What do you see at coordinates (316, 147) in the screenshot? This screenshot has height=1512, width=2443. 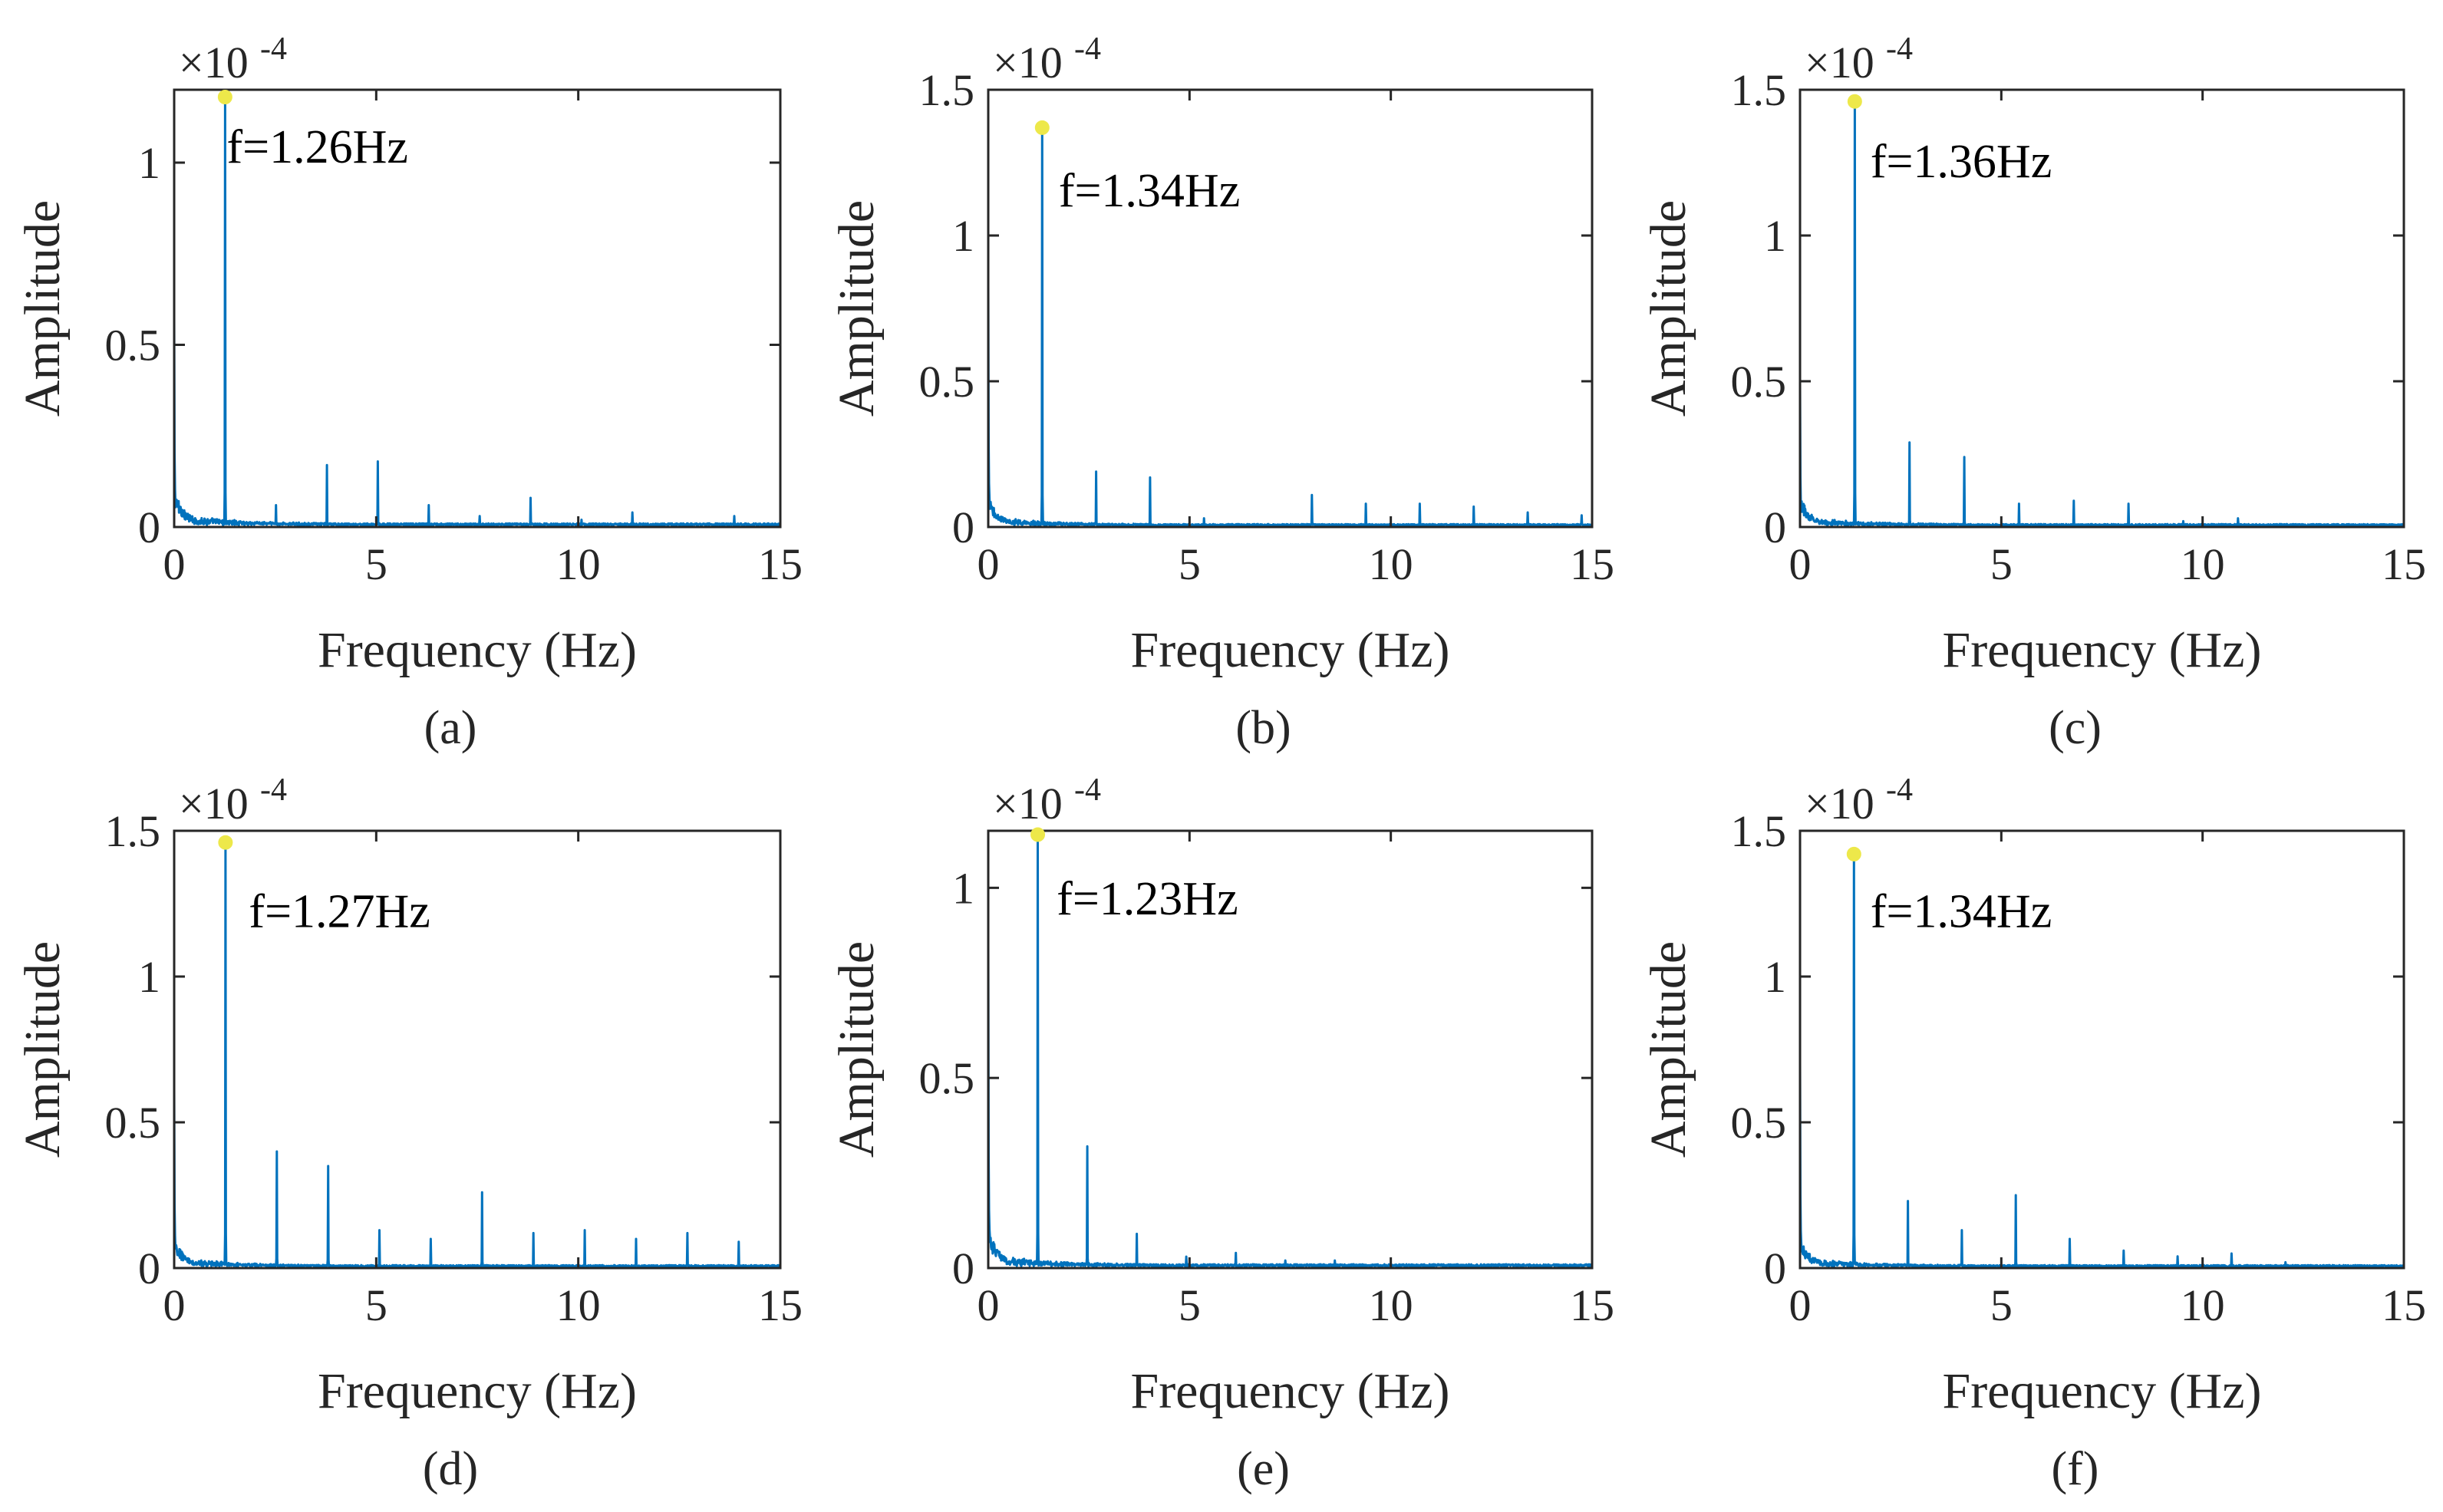 I see `peak-annotation: f=1.26Hz` at bounding box center [316, 147].